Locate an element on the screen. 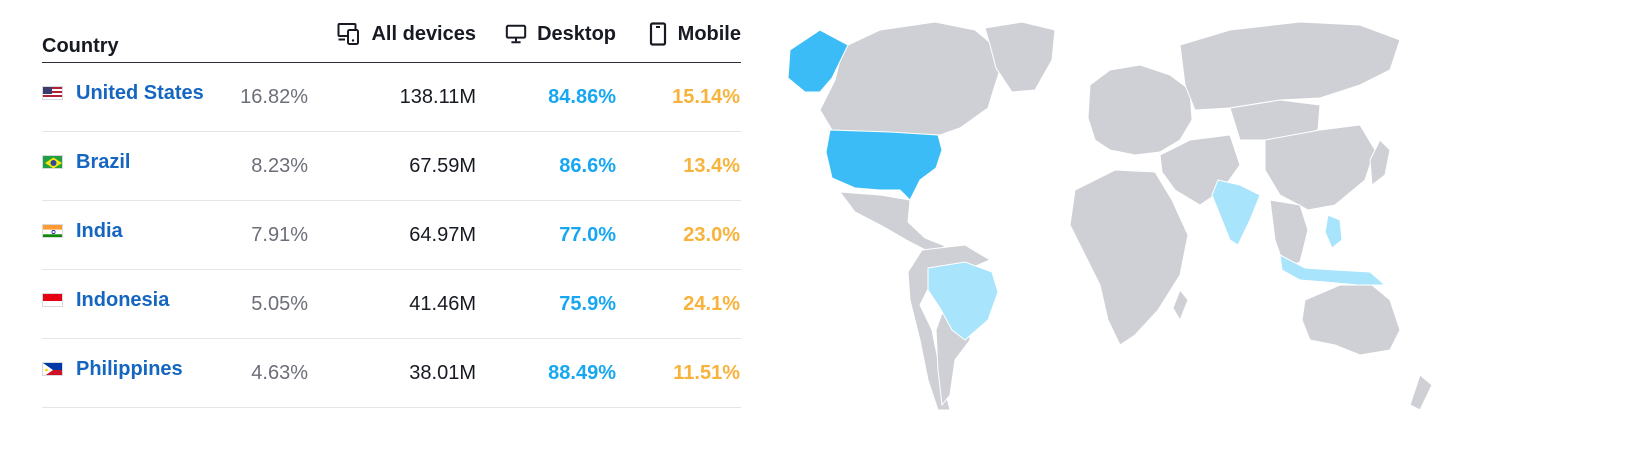 The image size is (1641, 449). country-link: India is located at coordinates (99, 230).